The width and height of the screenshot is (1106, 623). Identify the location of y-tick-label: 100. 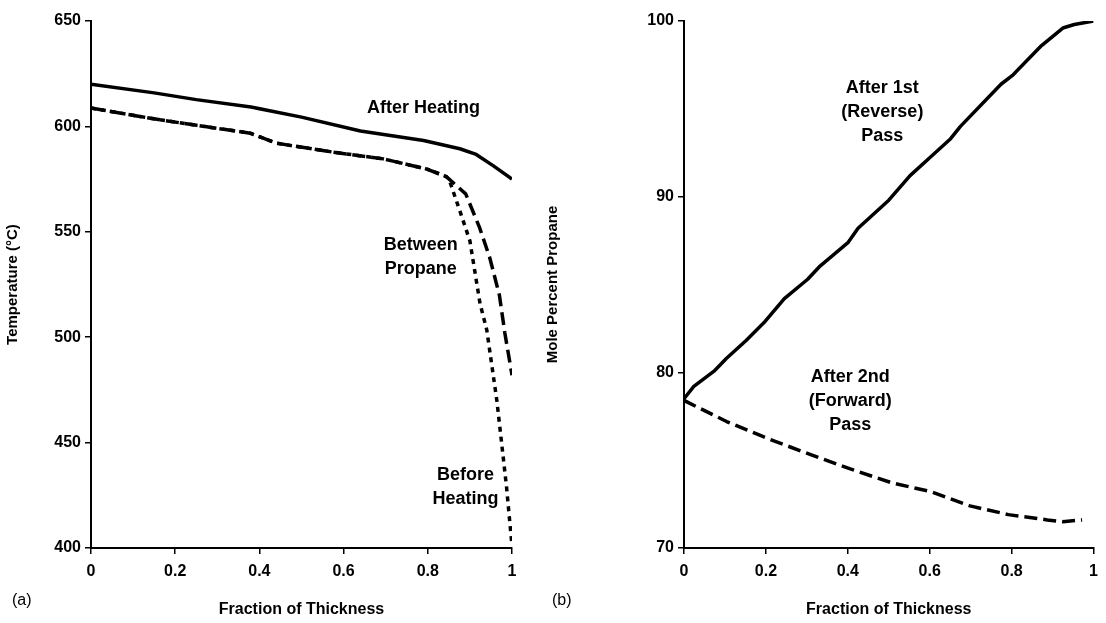
(661, 20).